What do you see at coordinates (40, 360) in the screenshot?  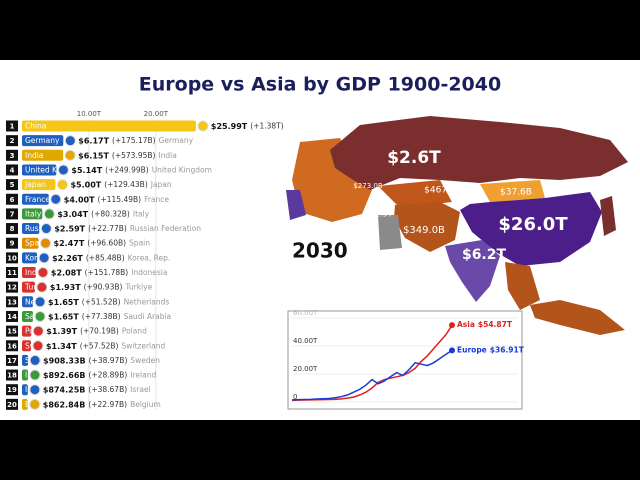 I see `bar-name: Sweden` at bounding box center [40, 360].